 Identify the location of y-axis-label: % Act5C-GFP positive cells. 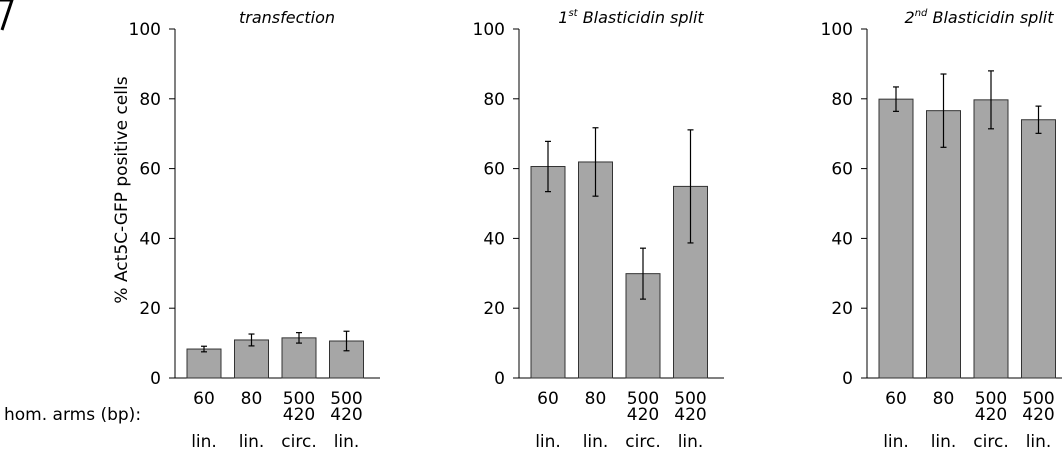
(122, 189).